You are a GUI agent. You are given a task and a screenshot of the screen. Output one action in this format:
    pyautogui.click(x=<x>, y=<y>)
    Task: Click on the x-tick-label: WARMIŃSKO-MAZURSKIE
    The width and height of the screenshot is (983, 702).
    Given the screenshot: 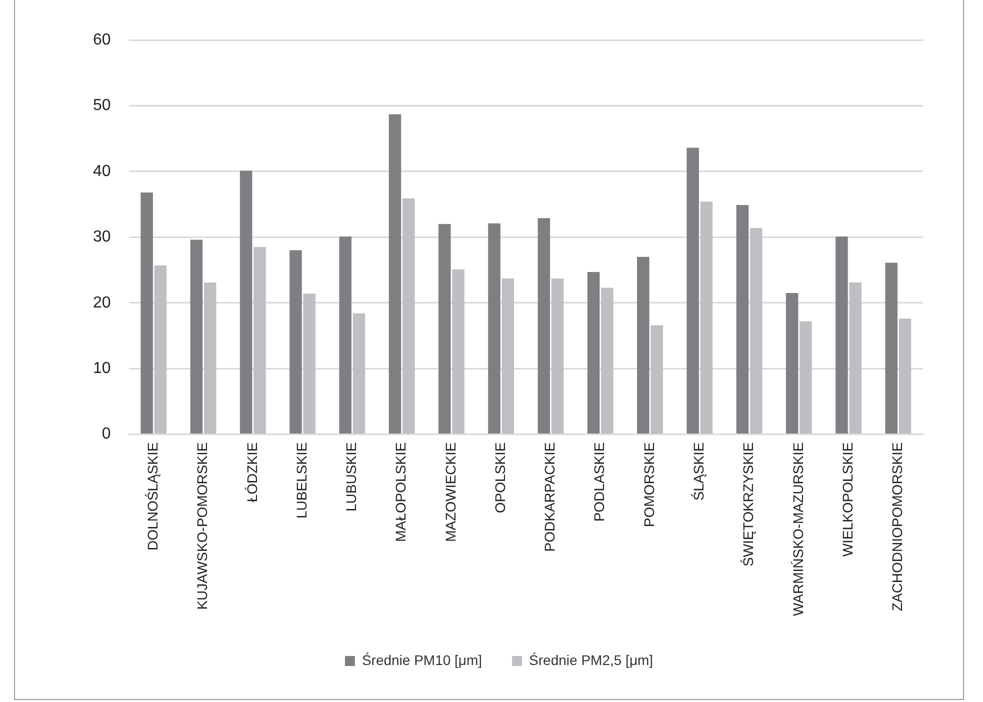 What is the action you would take?
    pyautogui.click(x=798, y=529)
    